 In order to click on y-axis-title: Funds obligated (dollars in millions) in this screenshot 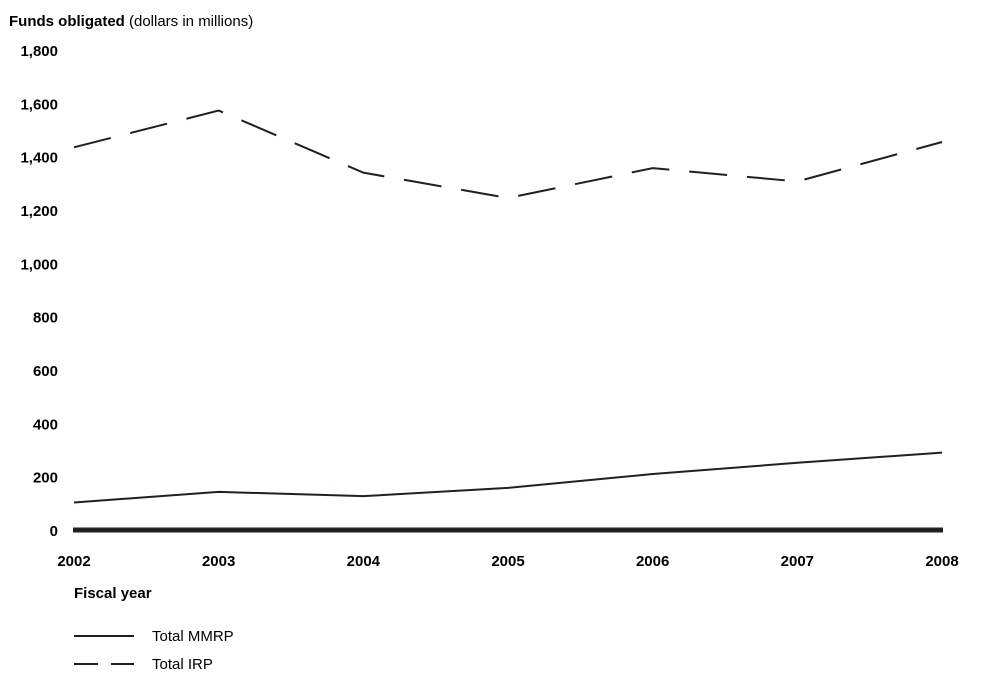, I will do `click(131, 21)`.